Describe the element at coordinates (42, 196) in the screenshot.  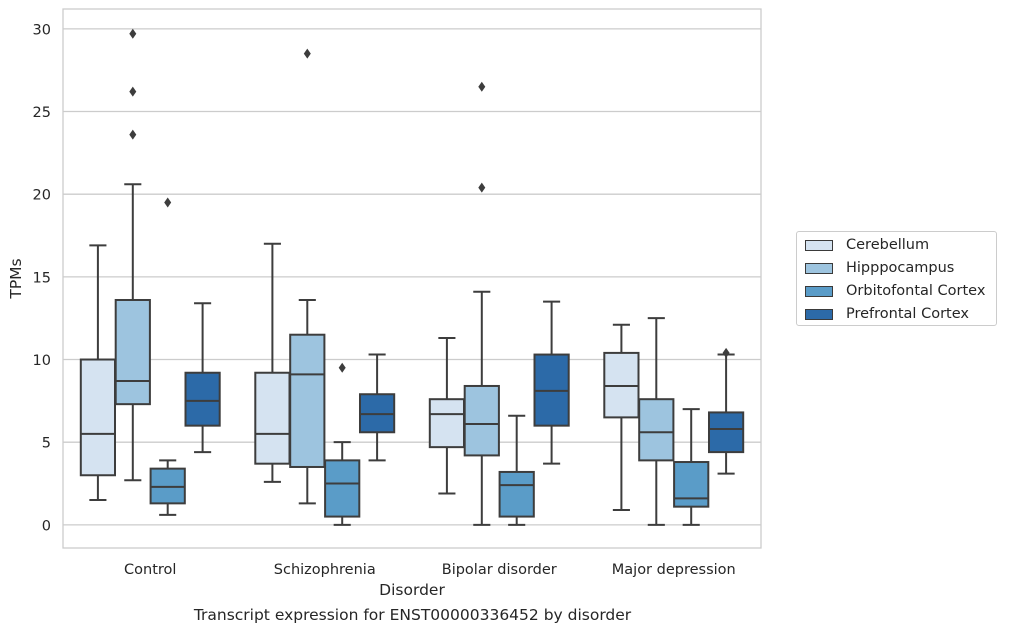
I see `y-tick-label: 20` at that location.